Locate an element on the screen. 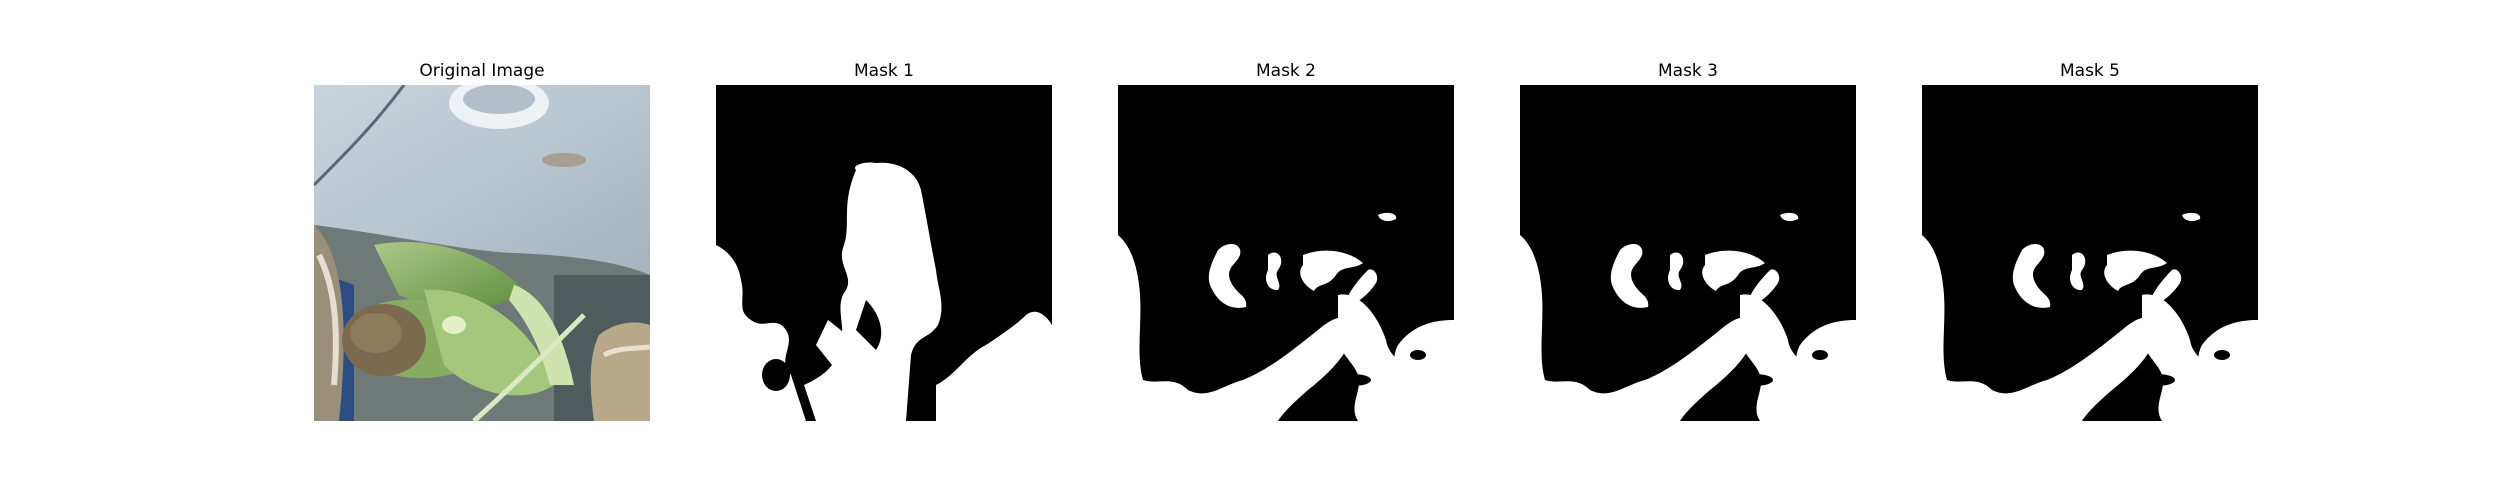 This screenshot has height=500, width=2500. mask-2-image is located at coordinates (1286, 253).